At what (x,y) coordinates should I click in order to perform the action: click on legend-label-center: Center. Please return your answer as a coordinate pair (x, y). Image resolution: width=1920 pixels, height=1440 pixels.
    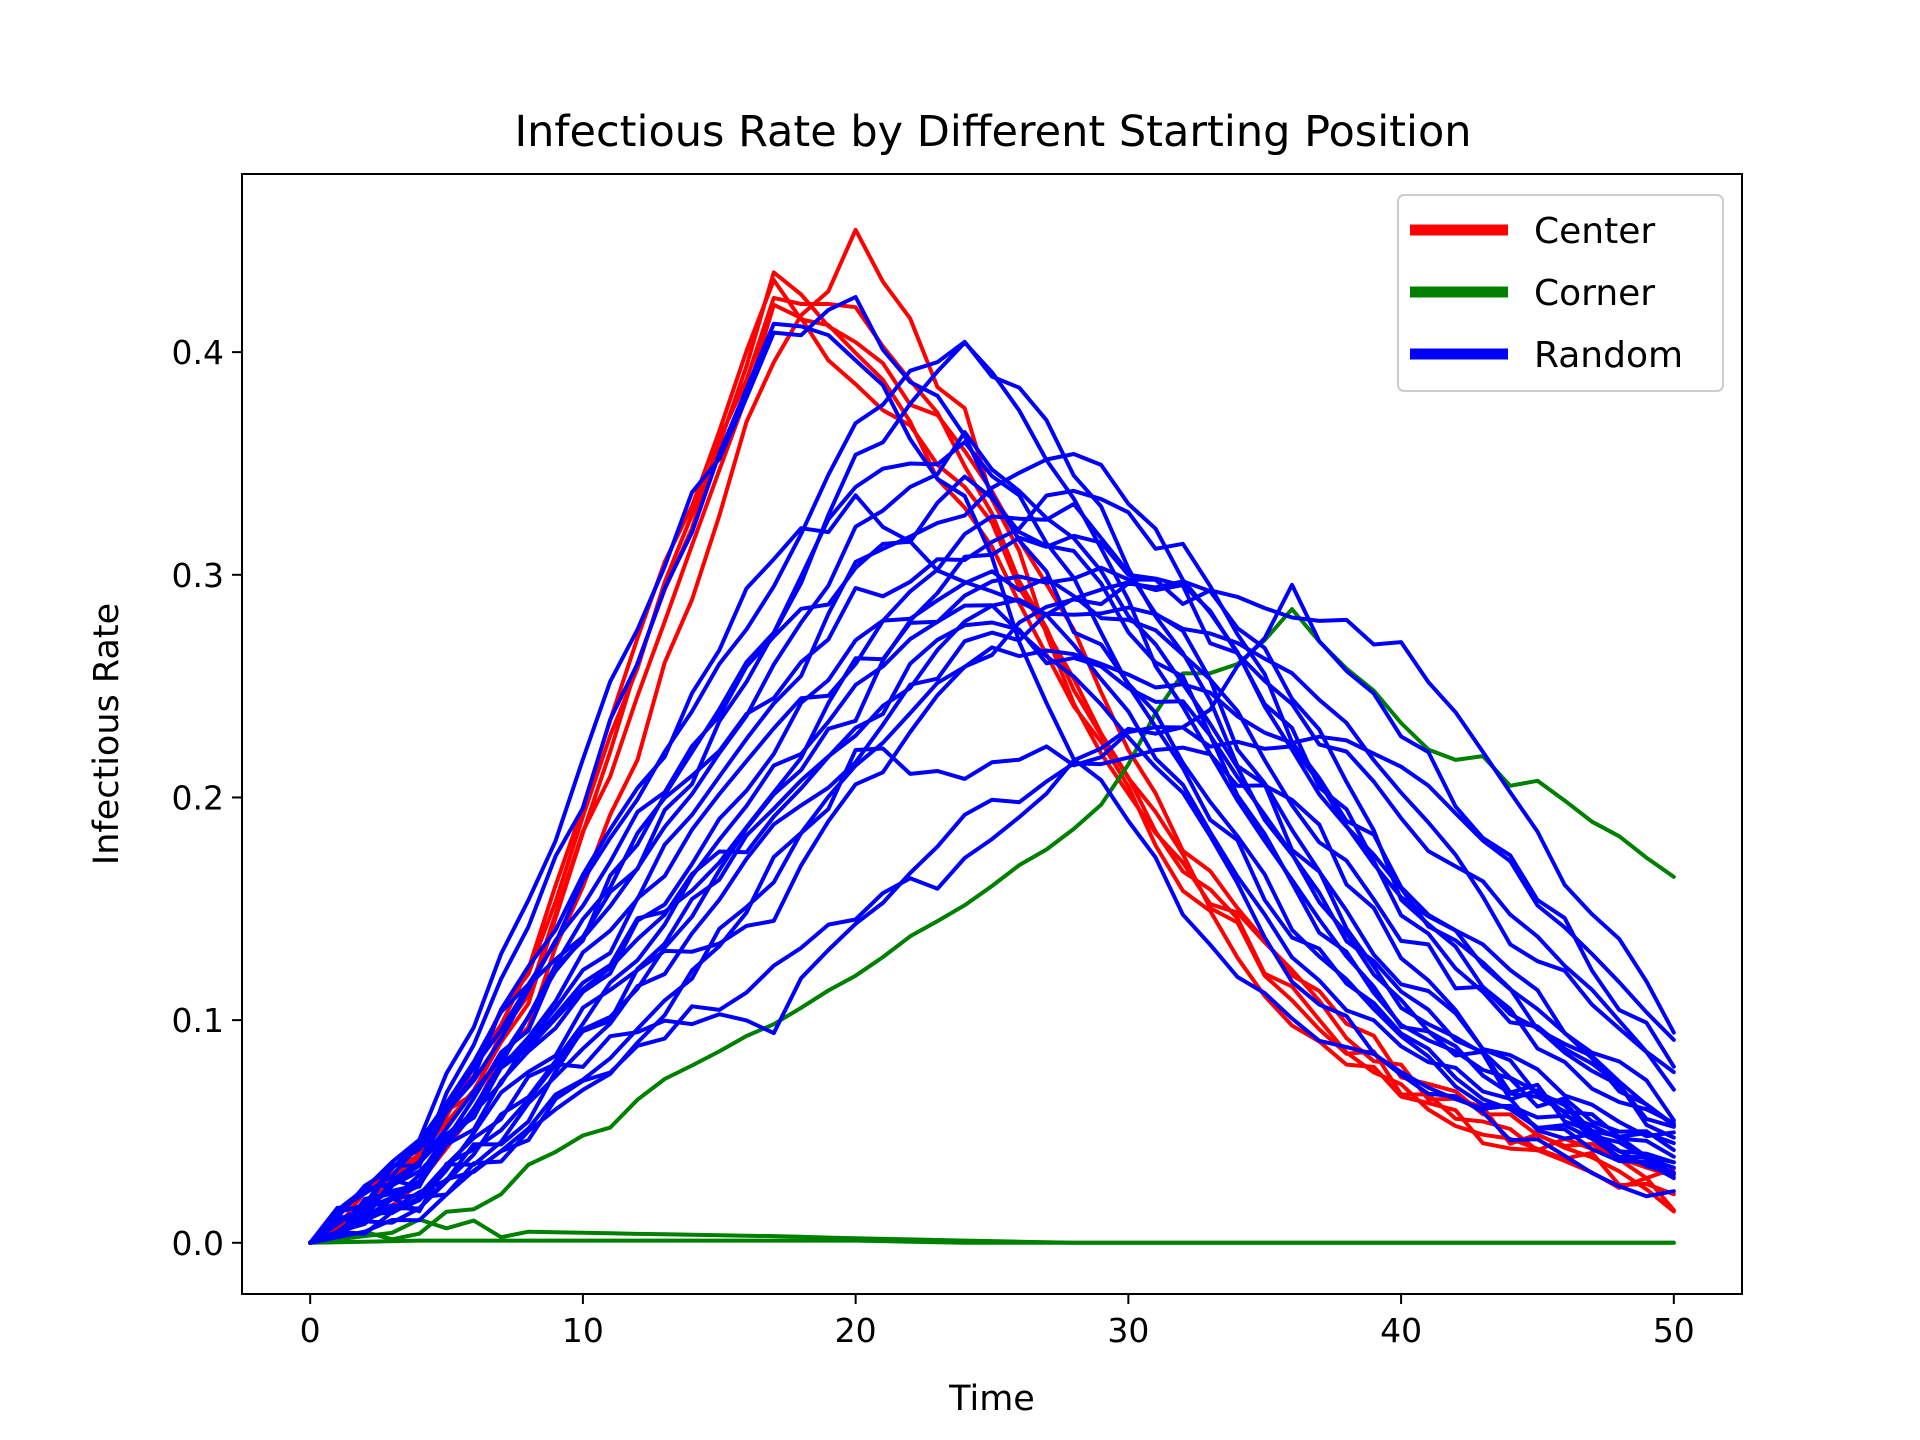
    Looking at the image, I should click on (1594, 231).